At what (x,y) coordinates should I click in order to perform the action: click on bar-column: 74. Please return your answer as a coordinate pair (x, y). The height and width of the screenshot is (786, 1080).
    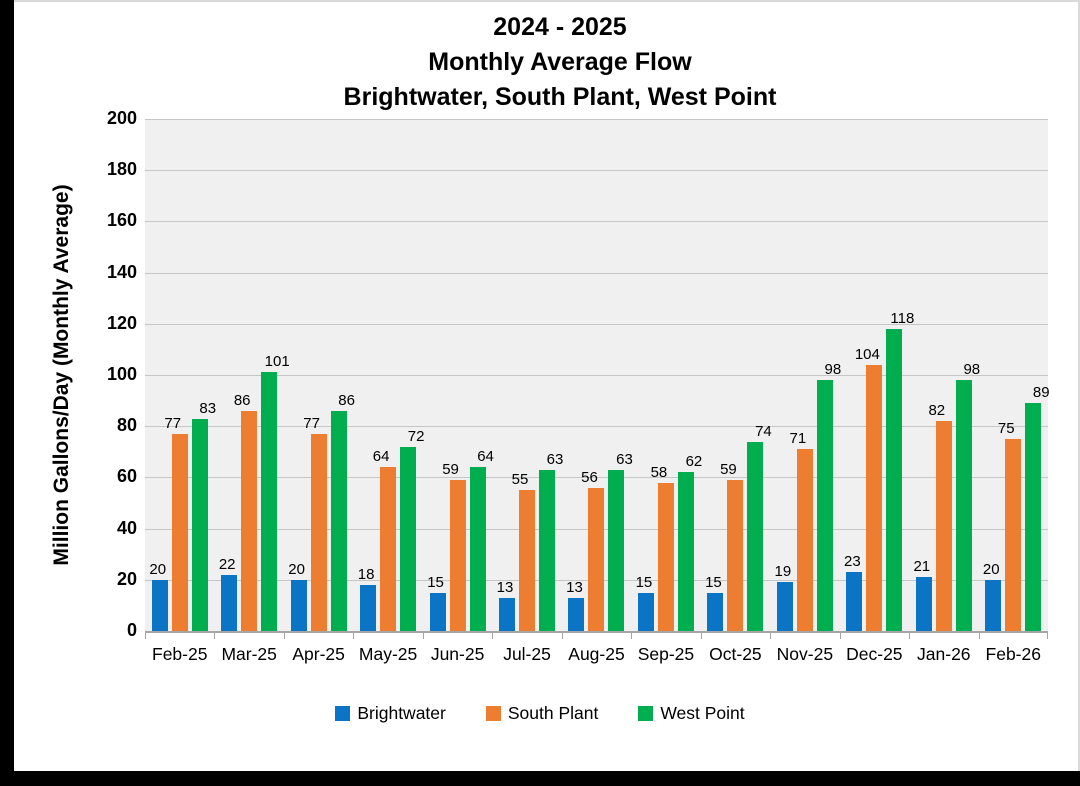
    Looking at the image, I should click on (759, 375).